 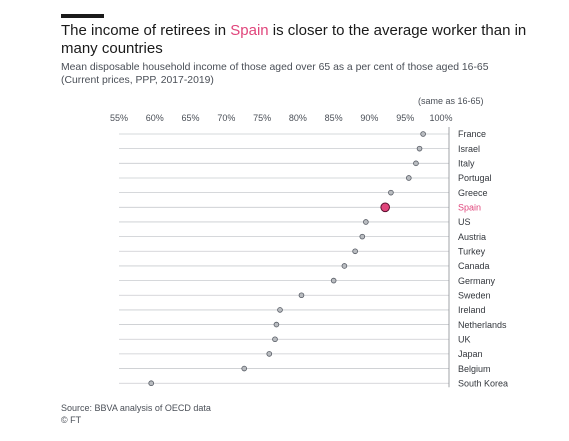 I want to click on x-tick-label: 100%, so click(x=440, y=118).